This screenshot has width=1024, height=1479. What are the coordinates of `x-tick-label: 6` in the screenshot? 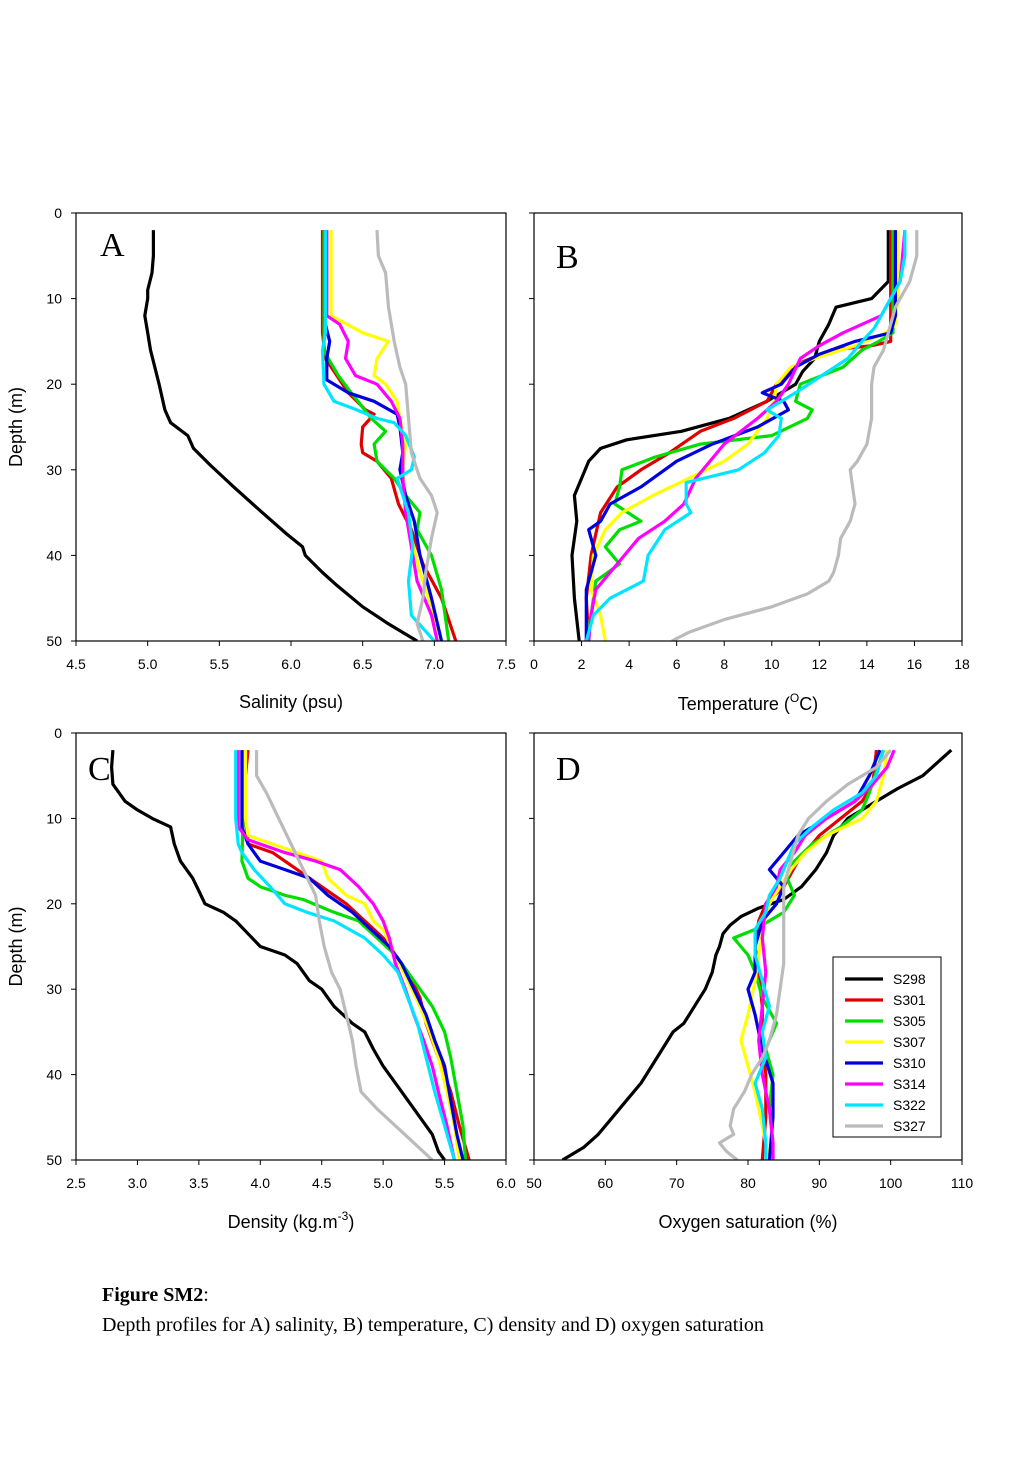 It's located at (677, 664).